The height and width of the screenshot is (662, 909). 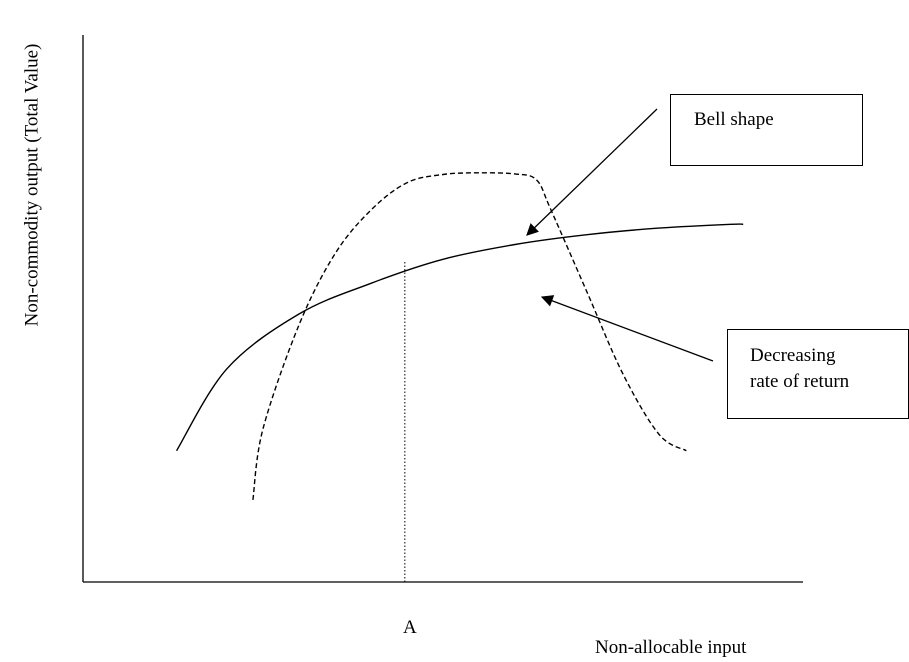 What do you see at coordinates (800, 382) in the screenshot?
I see `decreasing-rate-annotation-line-2: rate of return` at bounding box center [800, 382].